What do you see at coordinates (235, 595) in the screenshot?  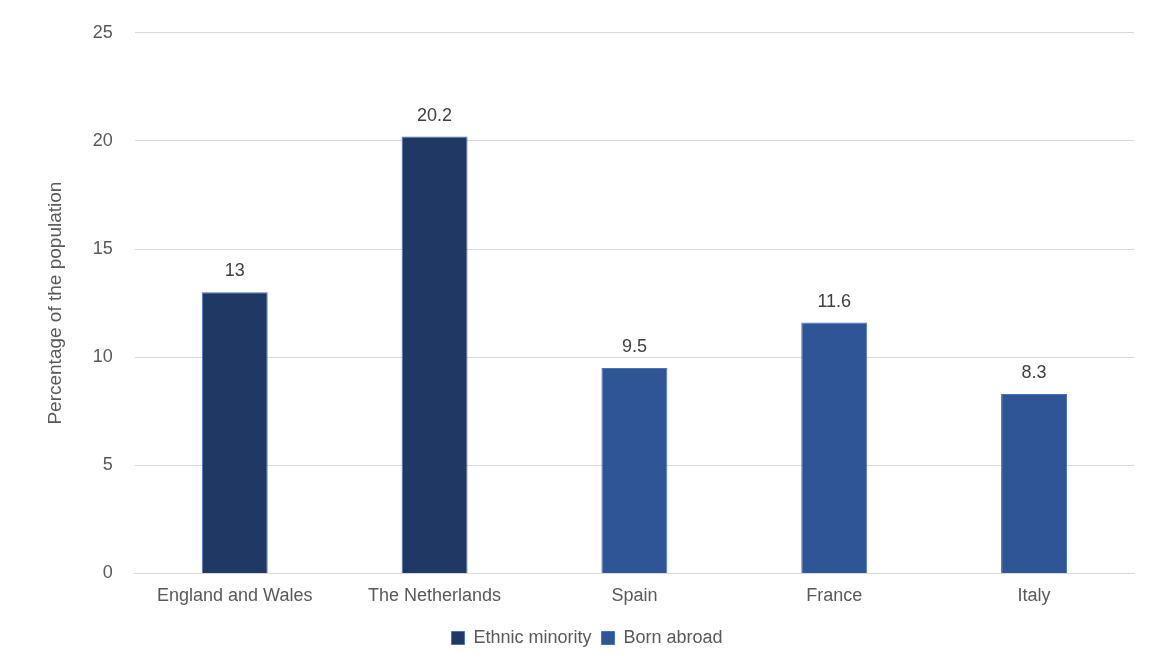 I see `x-tick-label: England and Wales` at bounding box center [235, 595].